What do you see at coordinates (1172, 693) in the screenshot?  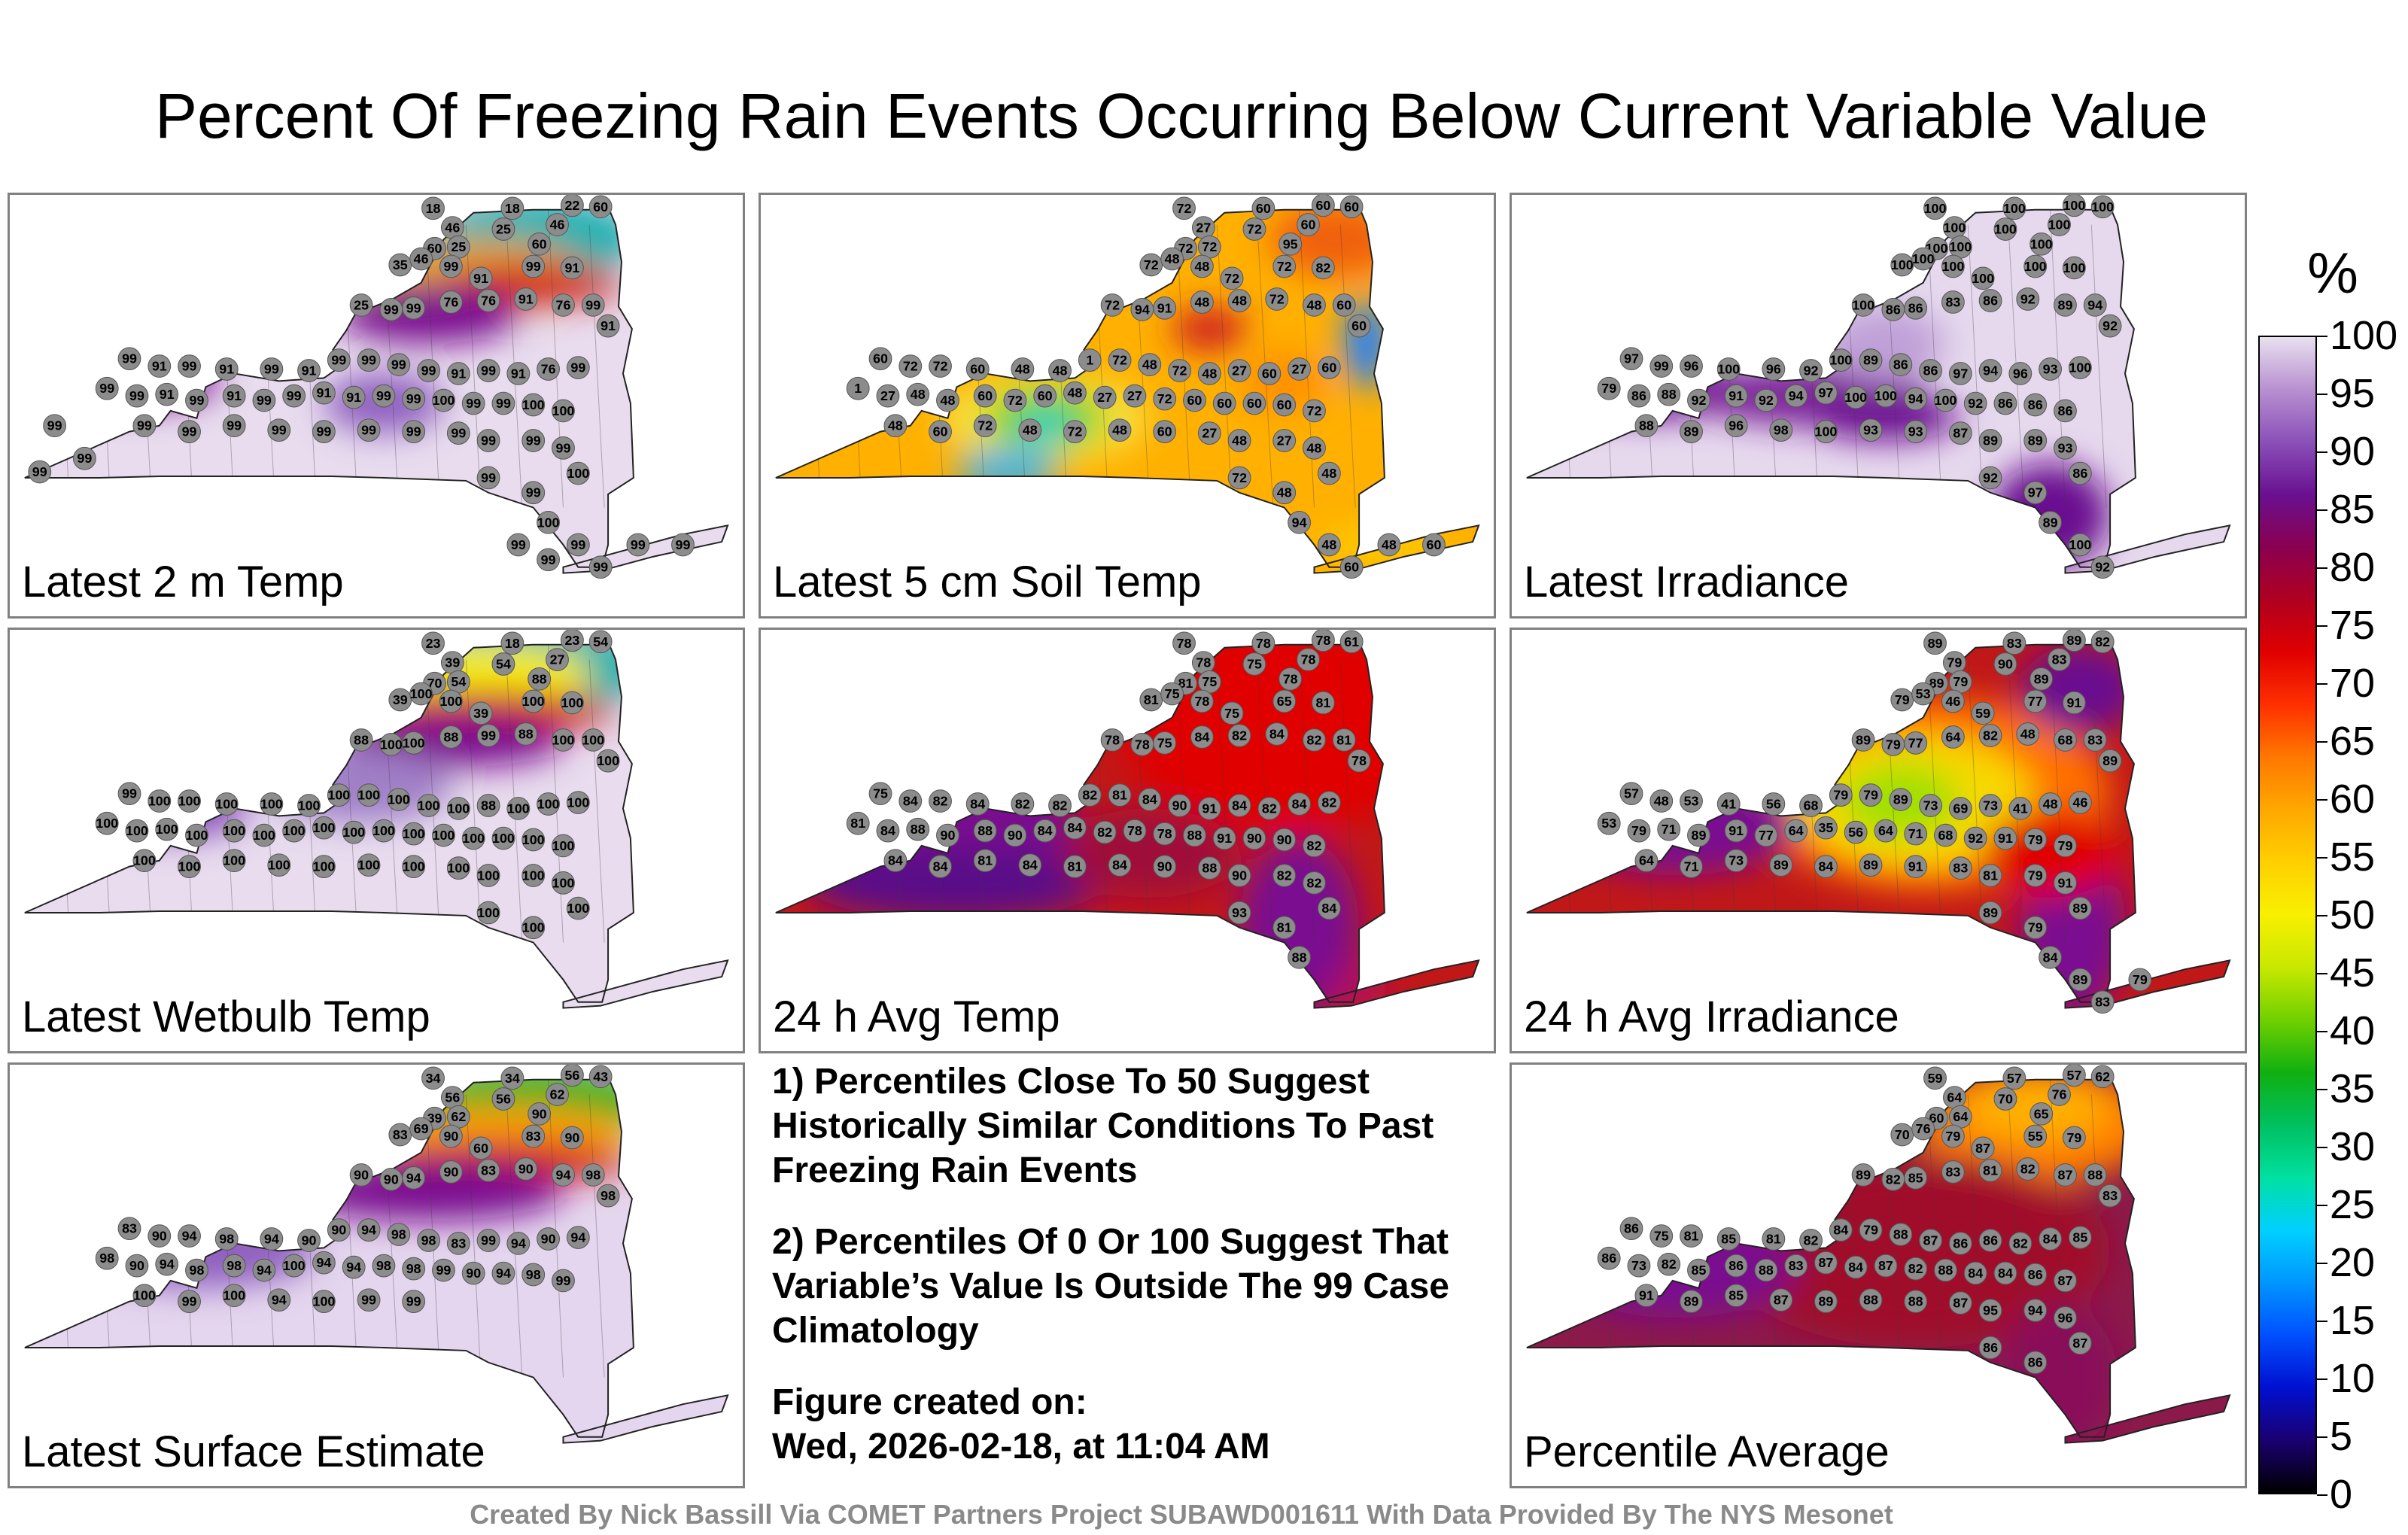 I see `station-value: 75` at bounding box center [1172, 693].